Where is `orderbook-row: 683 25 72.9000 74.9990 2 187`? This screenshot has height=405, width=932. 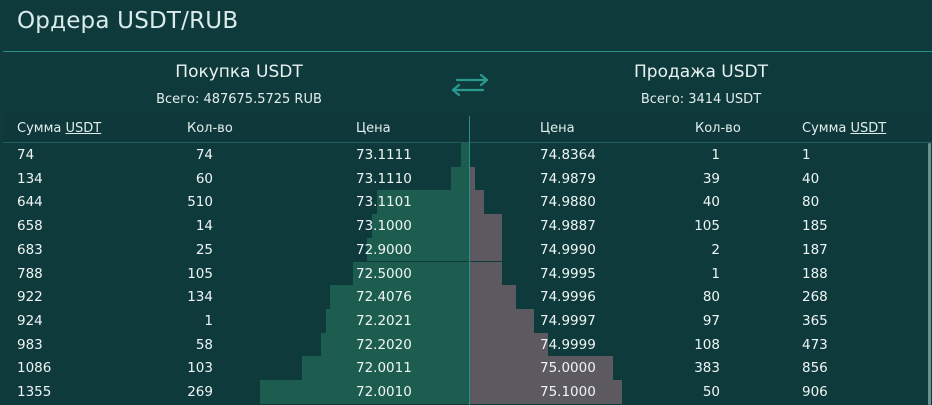
orderbook-row: 683 25 72.9000 74.9990 2 187 is located at coordinates (467, 249).